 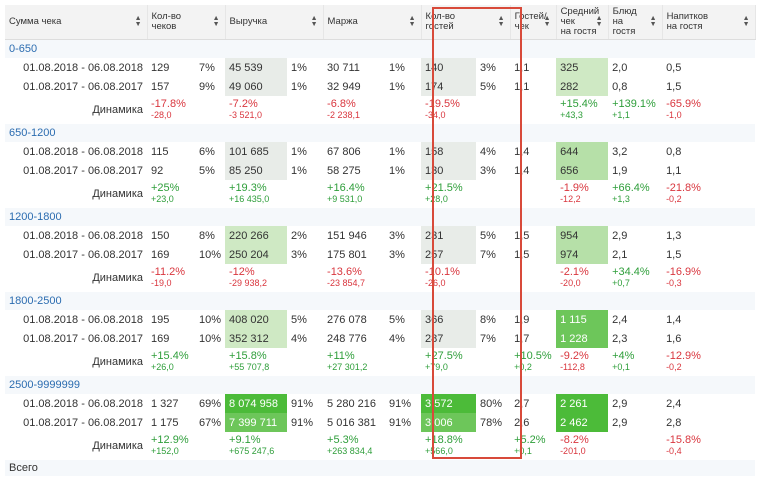 I want to click on total-label: Всего, so click(x=380, y=468).